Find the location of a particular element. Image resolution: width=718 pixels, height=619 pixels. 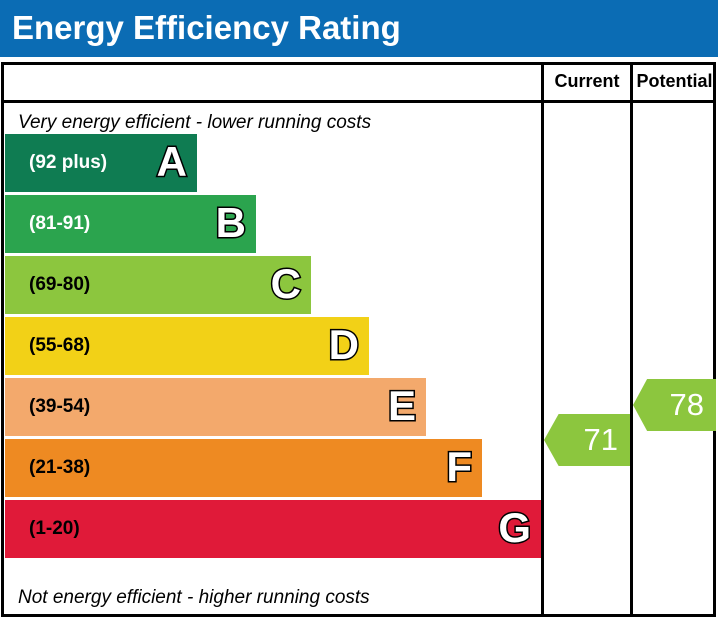

current-rating-value: 71 is located at coordinates (600, 439).